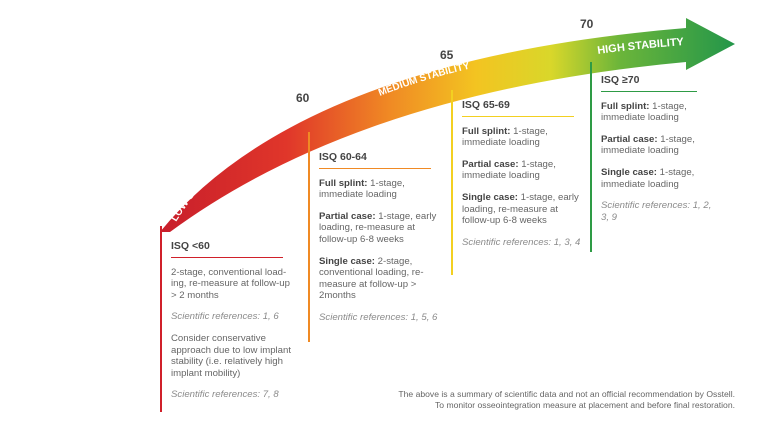 The height and width of the screenshot is (432, 765). What do you see at coordinates (227, 249) in the screenshot?
I see `isq-low-heading: ISQ <60` at bounding box center [227, 249].